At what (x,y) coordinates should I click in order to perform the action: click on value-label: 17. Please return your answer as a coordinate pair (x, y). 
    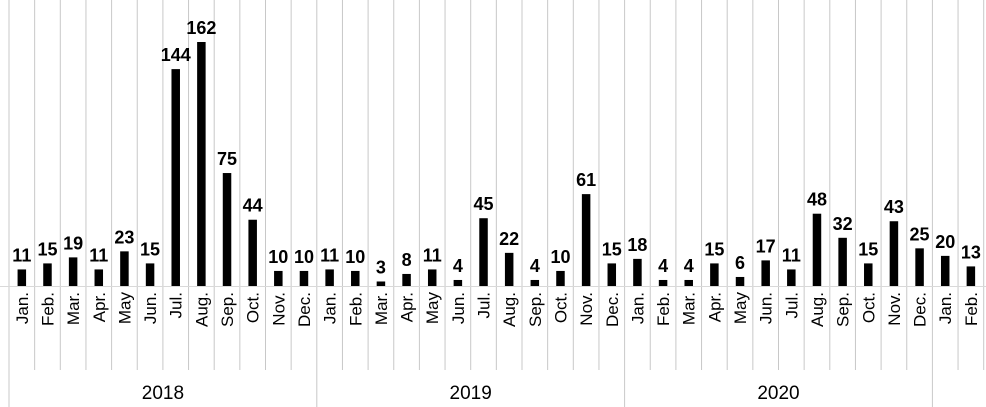
    Looking at the image, I should click on (766, 246).